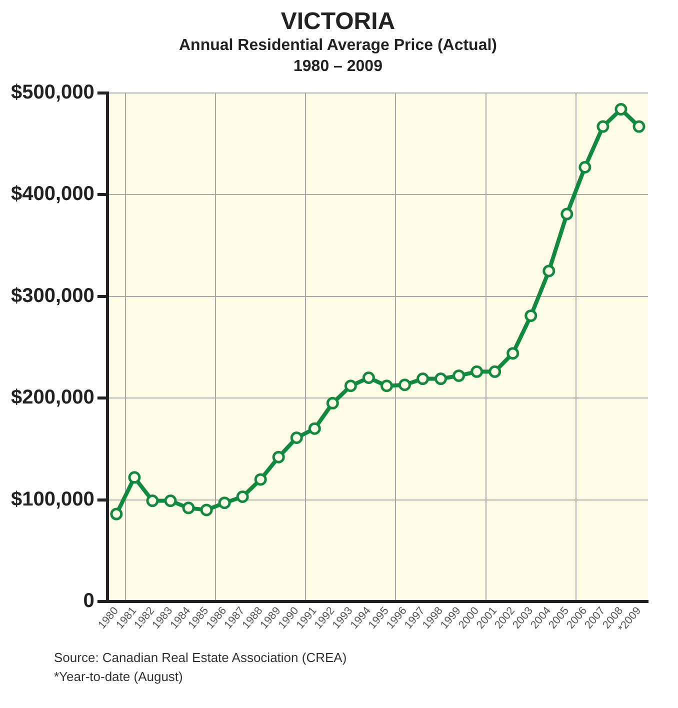 Image resolution: width=678 pixels, height=708 pixels. I want to click on y-tick-label: 0, so click(88, 601).